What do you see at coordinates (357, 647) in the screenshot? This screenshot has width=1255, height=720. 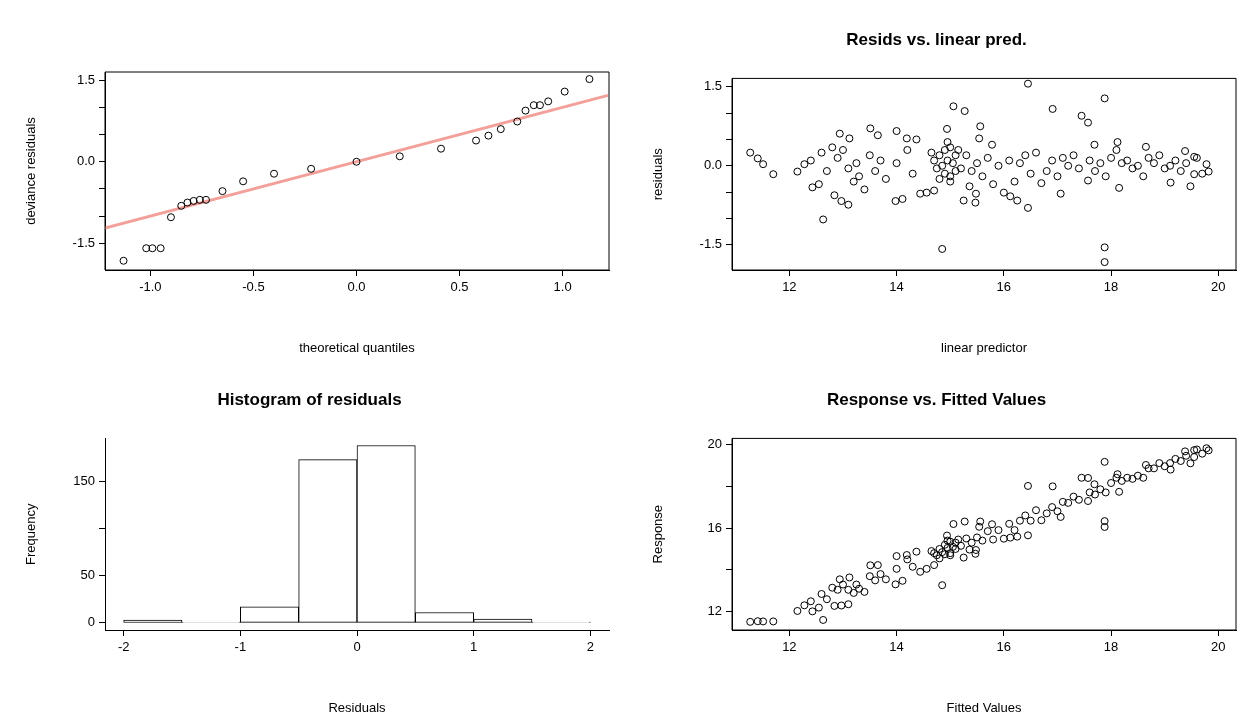 I see `x-tick-label: 0` at bounding box center [357, 647].